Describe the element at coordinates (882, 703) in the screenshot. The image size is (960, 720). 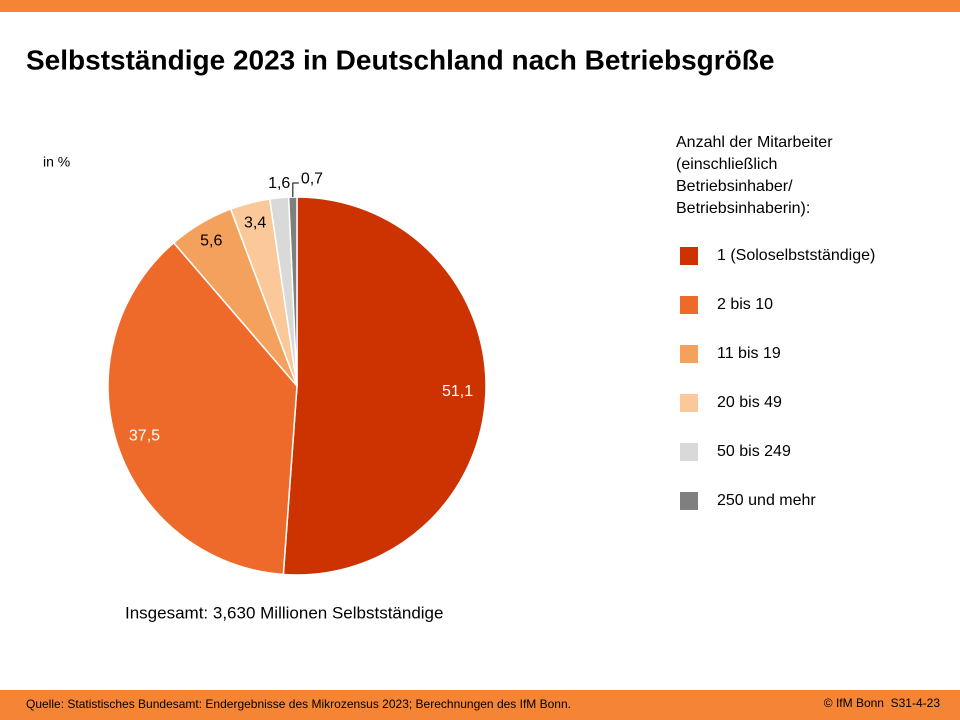
I see `credit: © IfM Bonn S31-4-23` at that location.